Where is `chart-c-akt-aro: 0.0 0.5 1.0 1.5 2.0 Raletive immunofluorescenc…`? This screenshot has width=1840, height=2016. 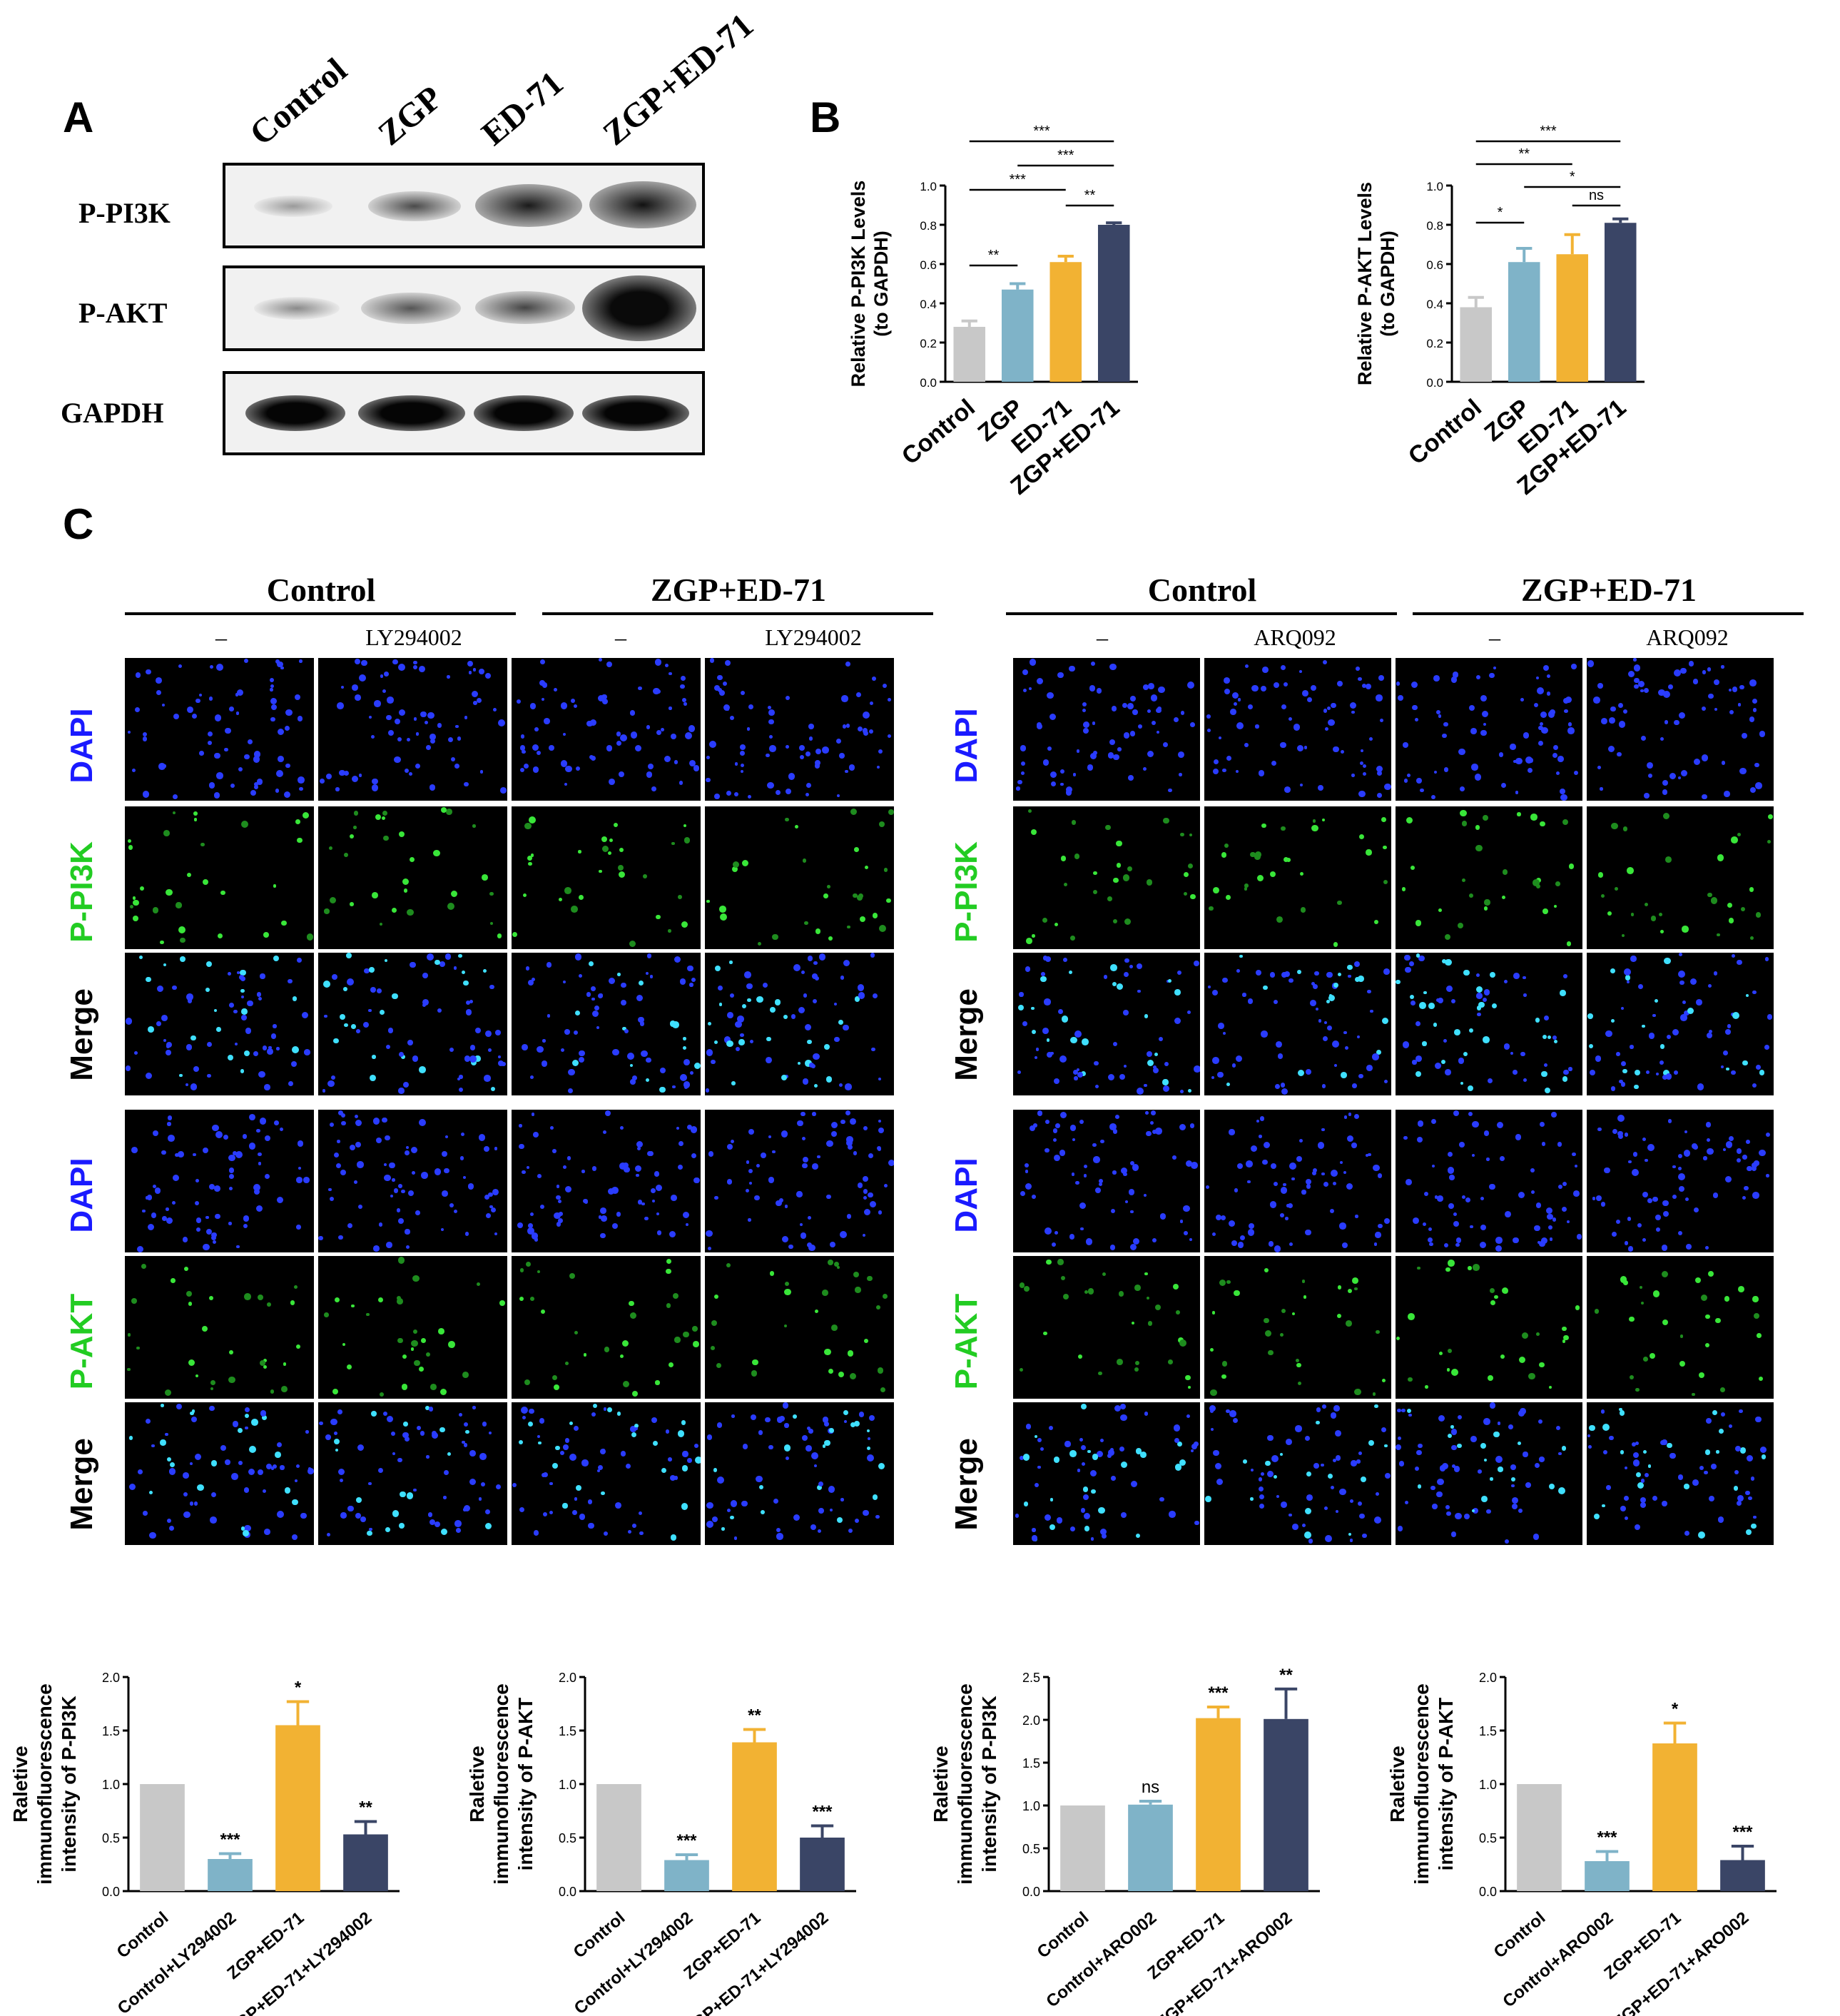 chart-c-akt-aro: 0.0 0.5 1.0 1.5 2.0 Raletive immunofluorescenc… is located at coordinates (1581, 1843).